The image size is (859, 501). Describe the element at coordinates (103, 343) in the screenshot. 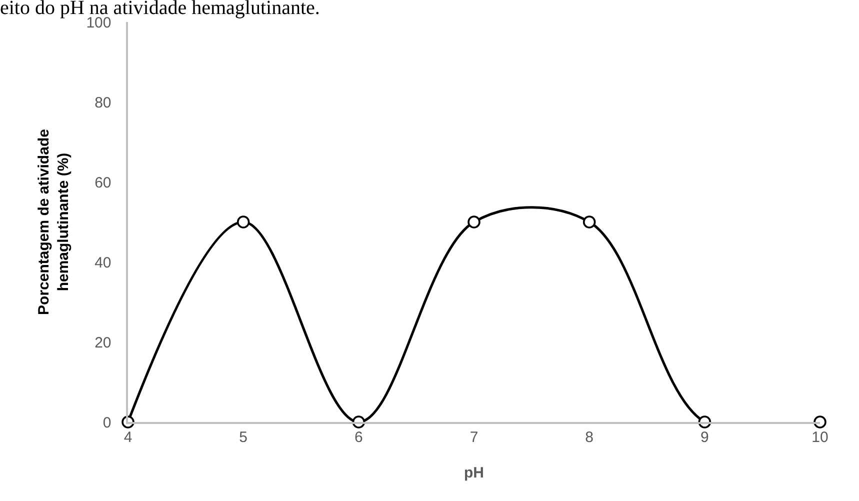

I see `y-tick-label: 20` at that location.